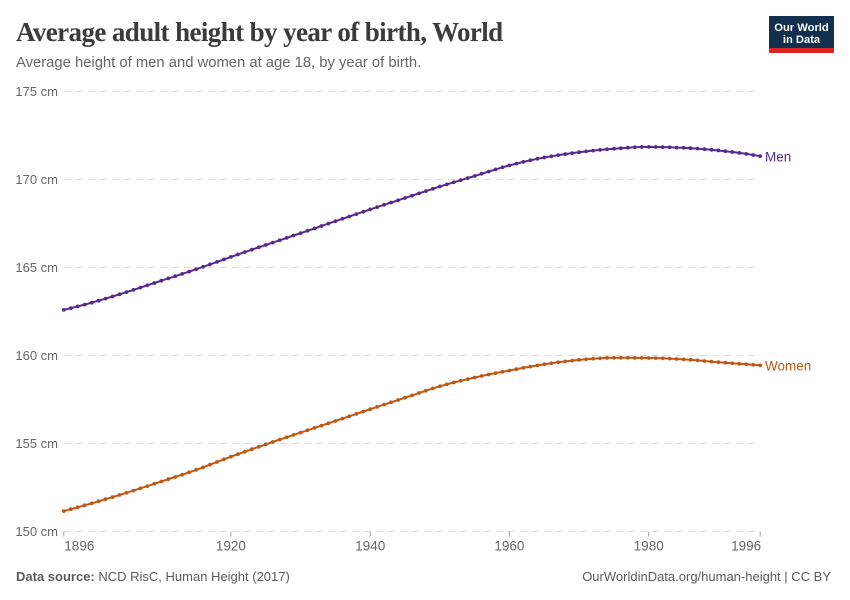 This screenshot has width=850, height=600. I want to click on svg-text: 155 cm, so click(36, 443).